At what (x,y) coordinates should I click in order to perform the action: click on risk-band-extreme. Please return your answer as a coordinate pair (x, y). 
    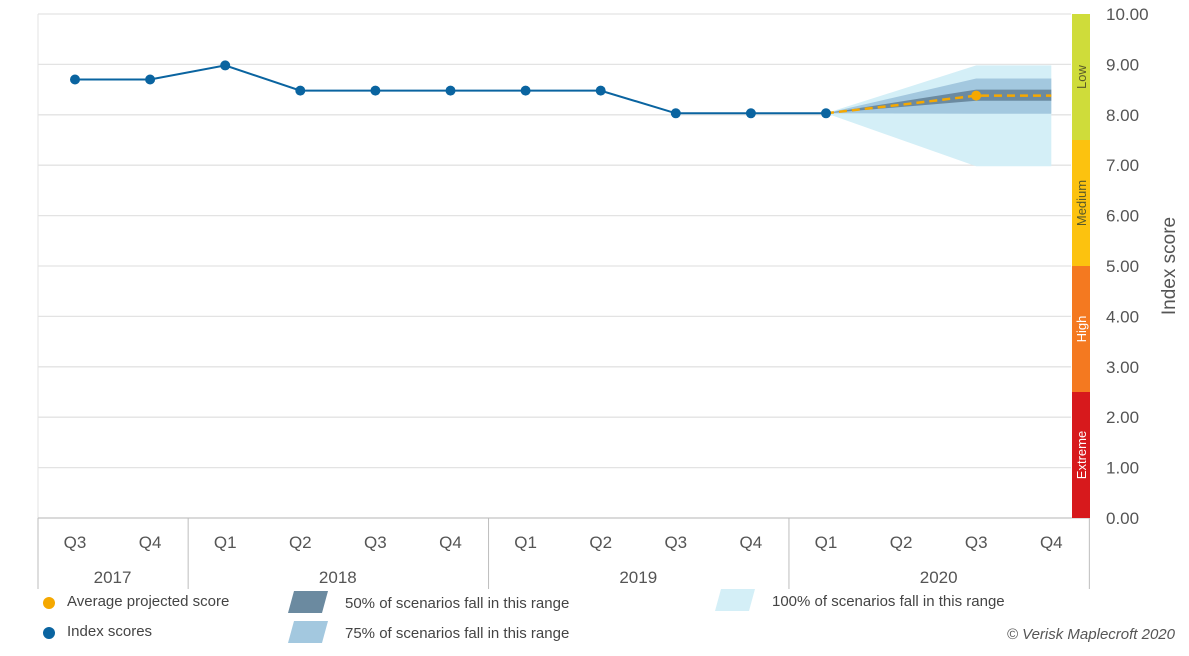
    Looking at the image, I should click on (1081, 455).